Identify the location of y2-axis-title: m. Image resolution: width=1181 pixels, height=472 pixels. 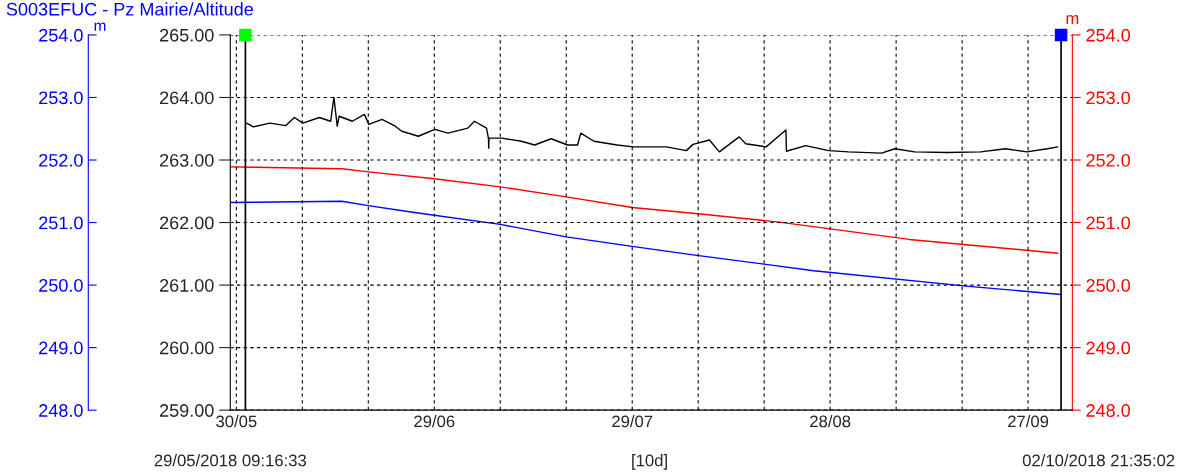
(1072, 19).